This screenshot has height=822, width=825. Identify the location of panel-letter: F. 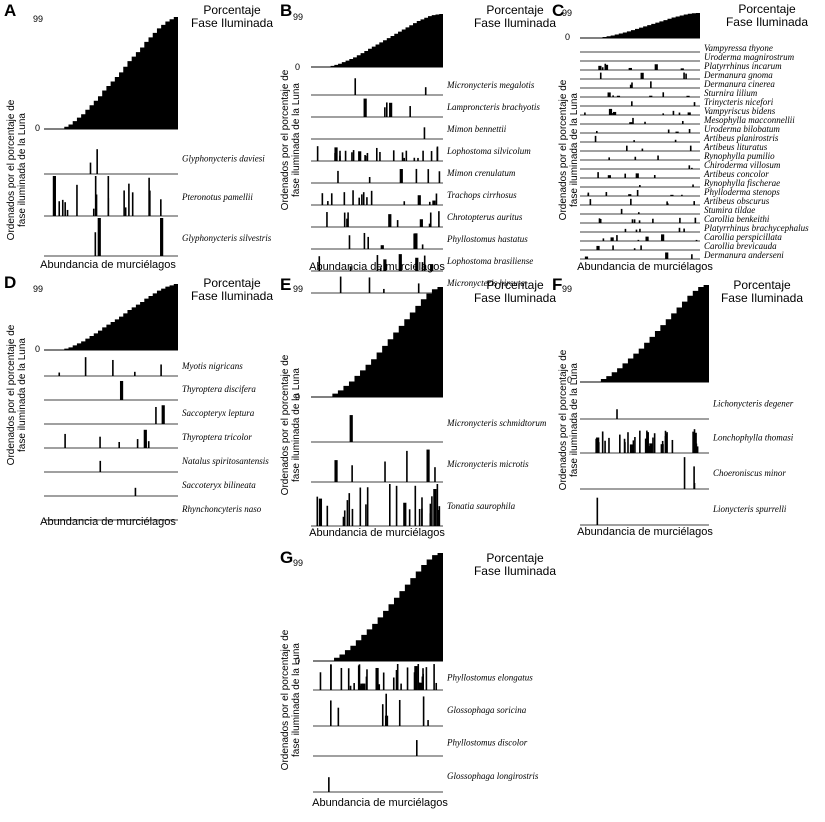
(557, 284).